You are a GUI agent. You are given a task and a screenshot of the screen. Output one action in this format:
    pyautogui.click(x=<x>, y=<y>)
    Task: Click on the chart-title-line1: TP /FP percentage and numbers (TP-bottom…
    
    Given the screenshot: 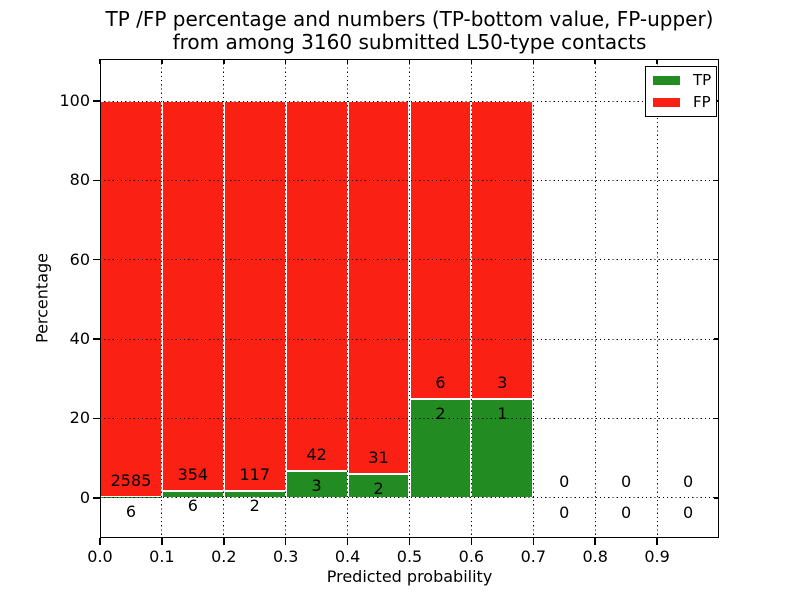 What is the action you would take?
    pyautogui.click(x=409, y=19)
    